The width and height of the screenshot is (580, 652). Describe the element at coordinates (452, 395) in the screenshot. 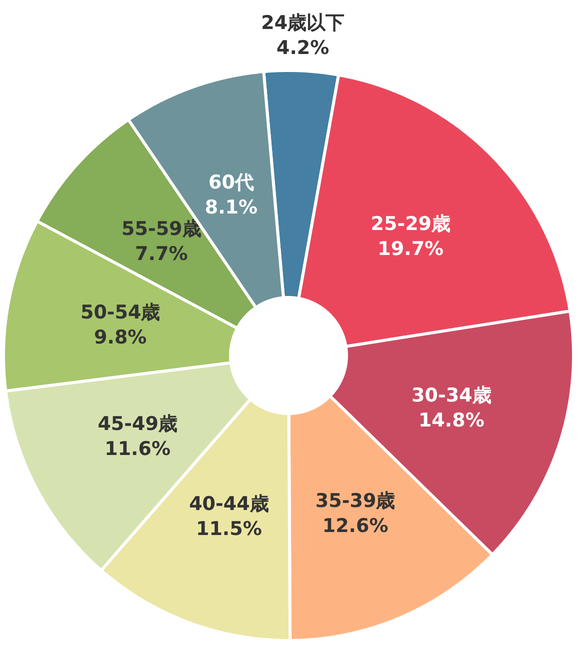

I see `slice-label: 30-34歳` at that location.